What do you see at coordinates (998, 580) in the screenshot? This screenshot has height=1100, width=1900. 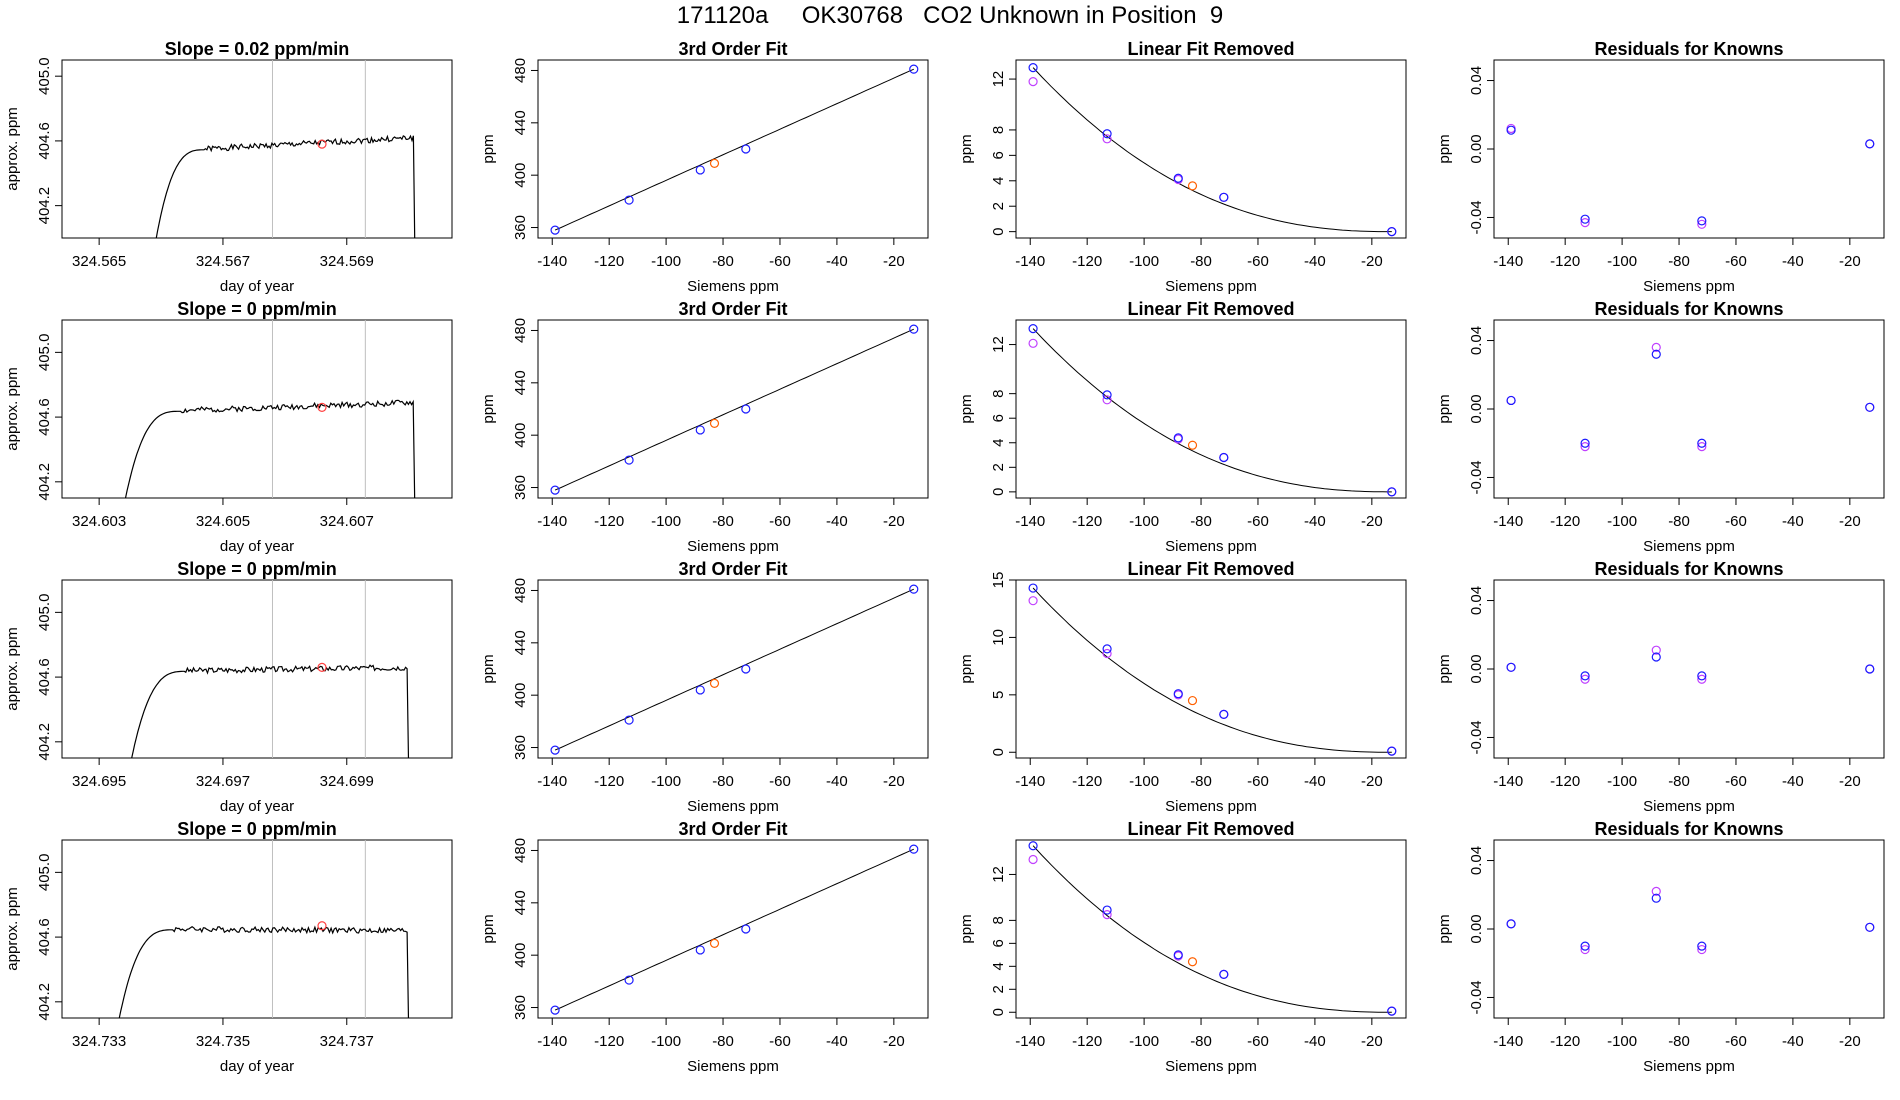 I see `y-tick-label: 15` at bounding box center [998, 580].